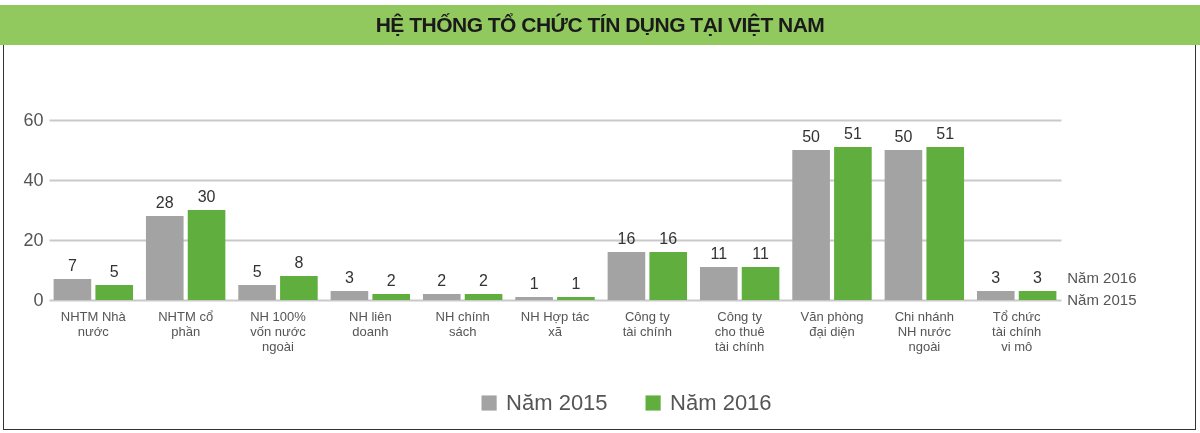  I want to click on y-tick-label: 40, so click(33, 179).